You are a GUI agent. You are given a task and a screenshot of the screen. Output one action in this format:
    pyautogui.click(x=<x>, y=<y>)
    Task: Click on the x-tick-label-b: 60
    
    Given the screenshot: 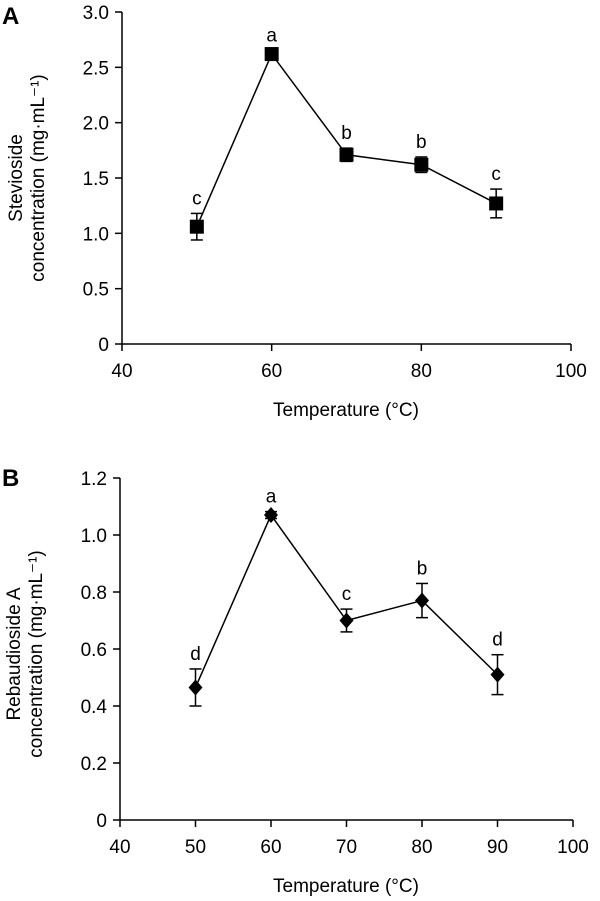 What is the action you would take?
    pyautogui.click(x=270, y=847)
    